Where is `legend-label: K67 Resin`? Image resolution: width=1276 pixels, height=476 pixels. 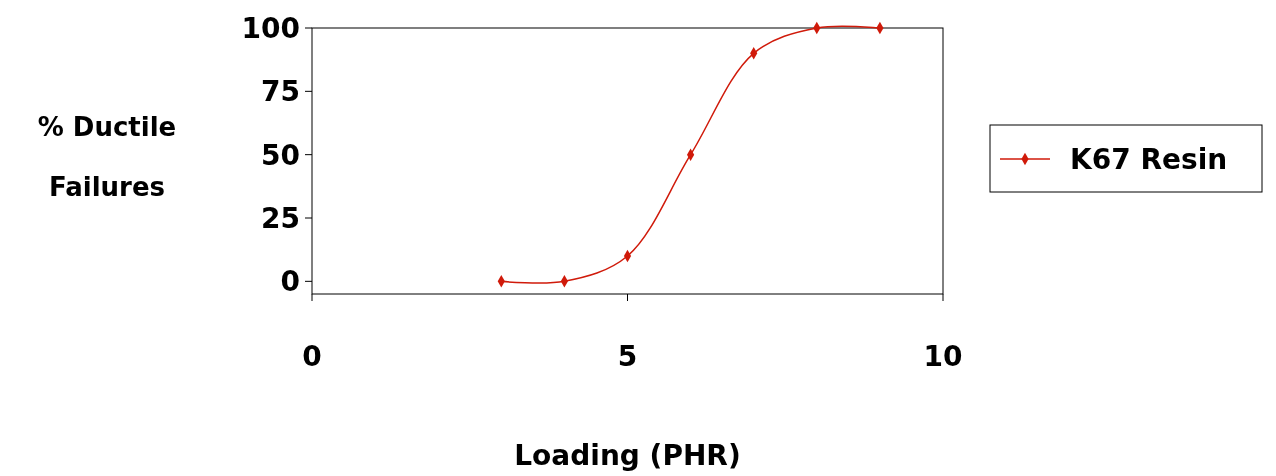
legend-label: K67 Resin is located at coordinates (1149, 159).